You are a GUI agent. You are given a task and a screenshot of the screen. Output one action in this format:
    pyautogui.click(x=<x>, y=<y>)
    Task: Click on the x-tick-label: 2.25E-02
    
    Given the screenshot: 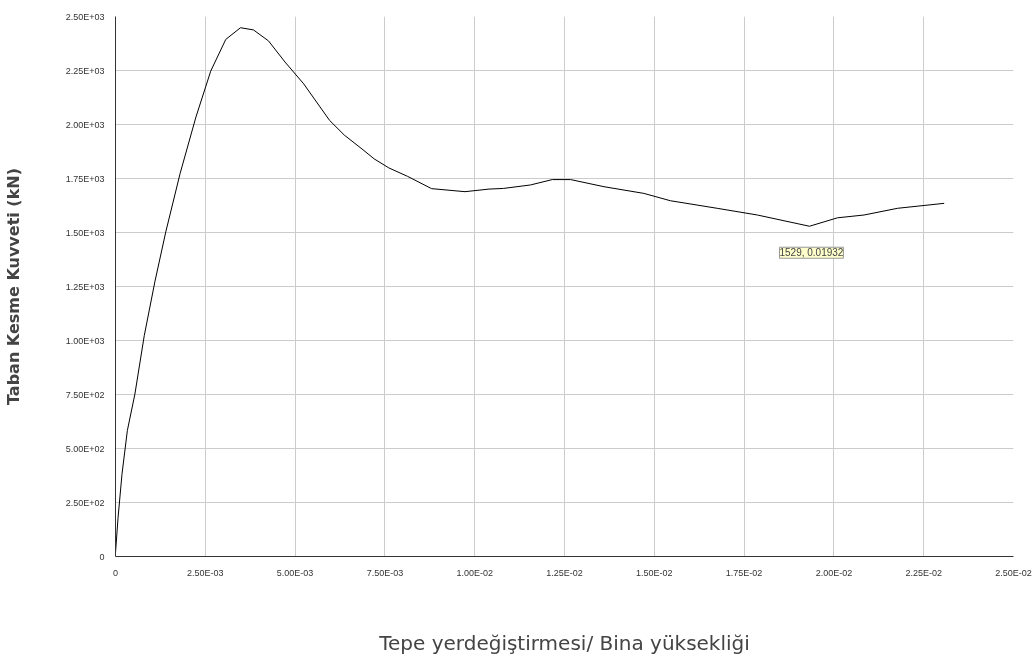 What is the action you would take?
    pyautogui.click(x=923, y=572)
    